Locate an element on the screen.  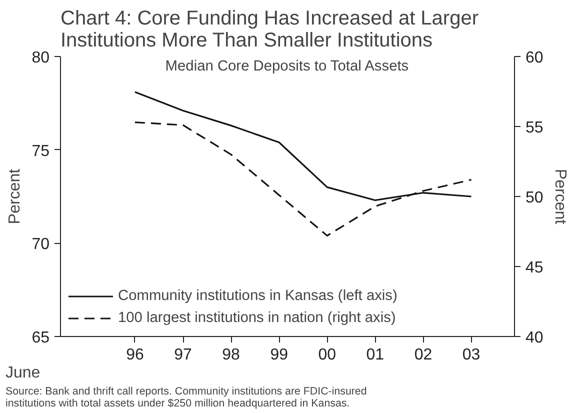
legend-label: Community institutions in Kansas (left axis) is located at coordinates (258, 296).